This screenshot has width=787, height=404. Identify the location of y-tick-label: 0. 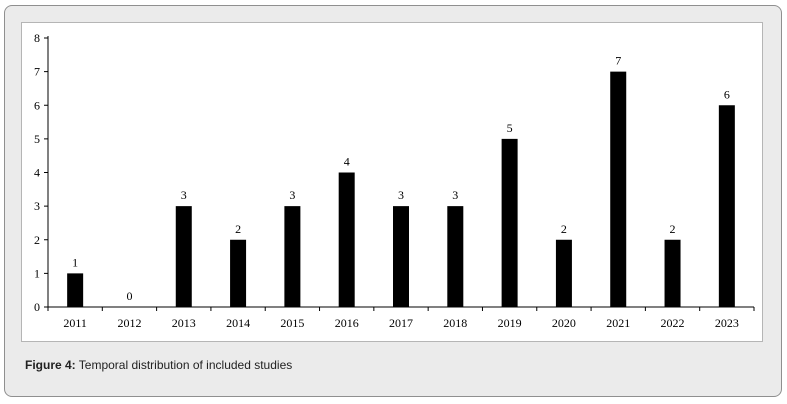
(37, 307).